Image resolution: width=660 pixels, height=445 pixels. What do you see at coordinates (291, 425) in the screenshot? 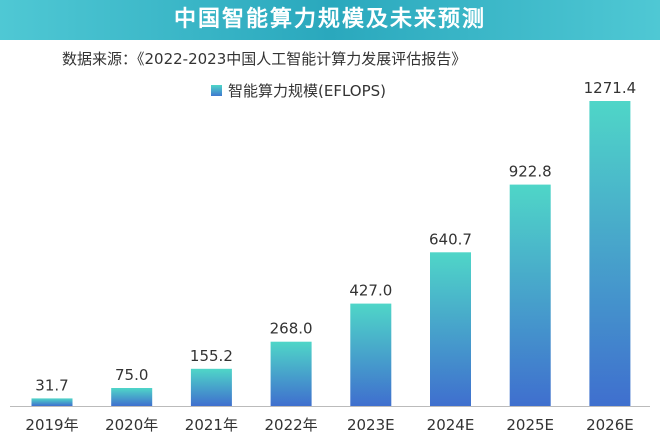
I see `x-tick-label-3: 2022年` at bounding box center [291, 425].